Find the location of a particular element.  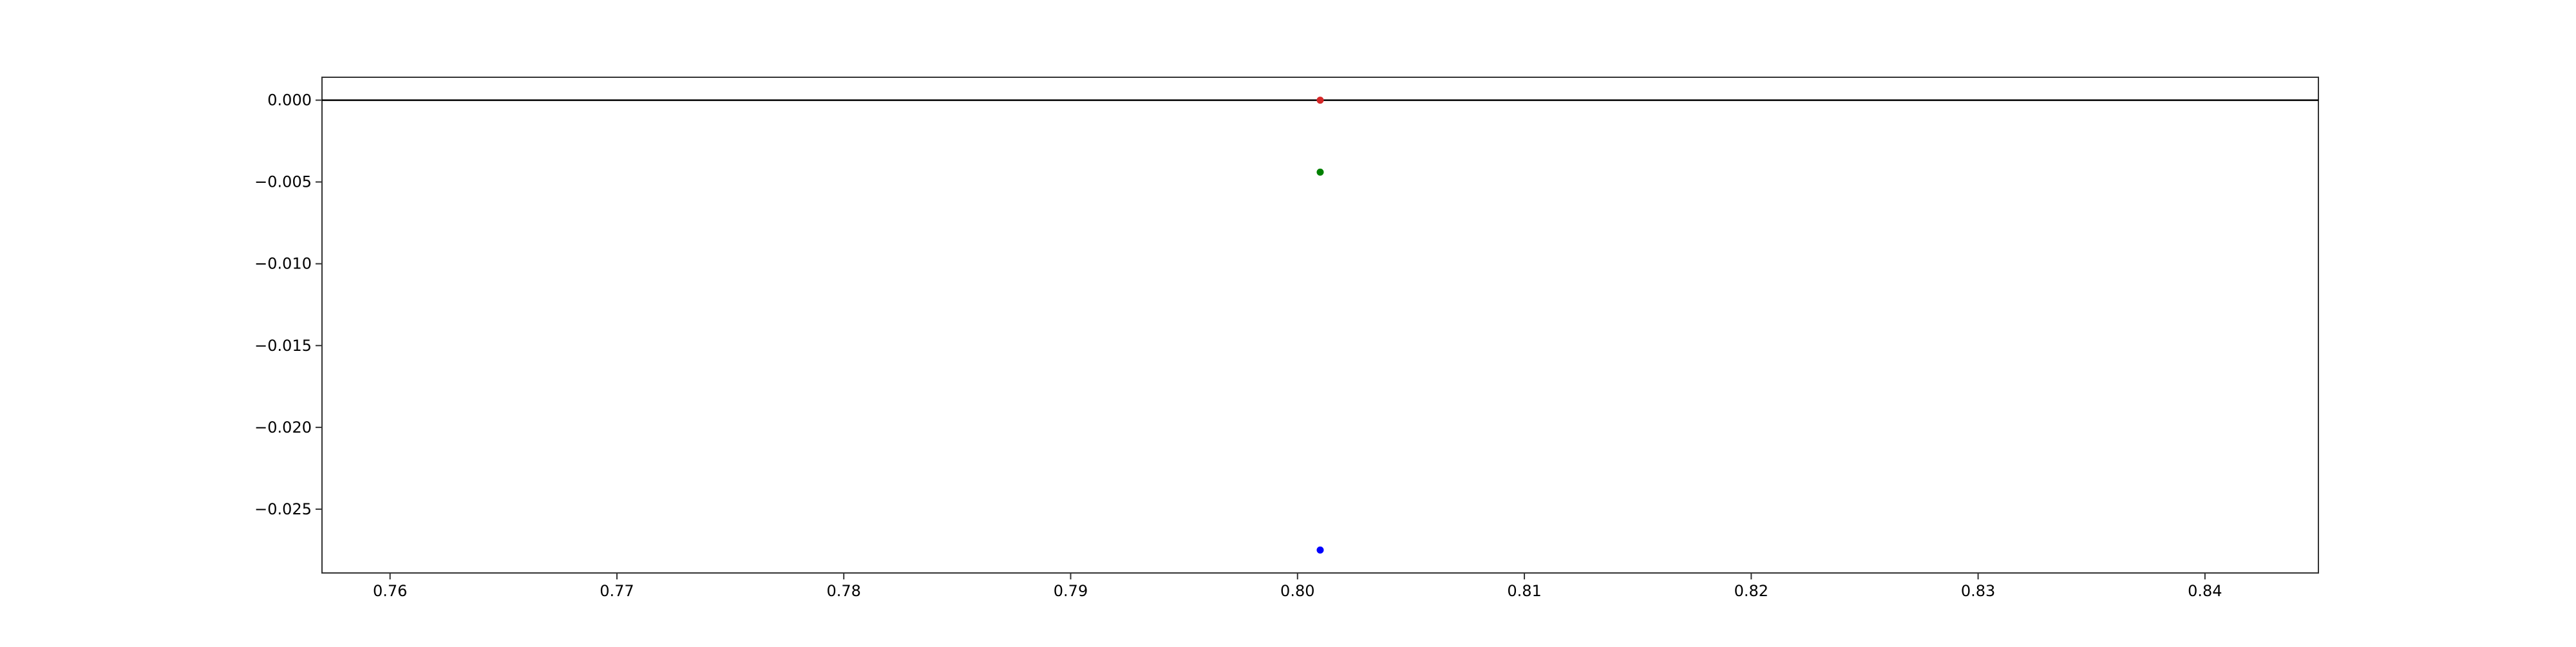

y-tick-label: −0.010 is located at coordinates (283, 264).